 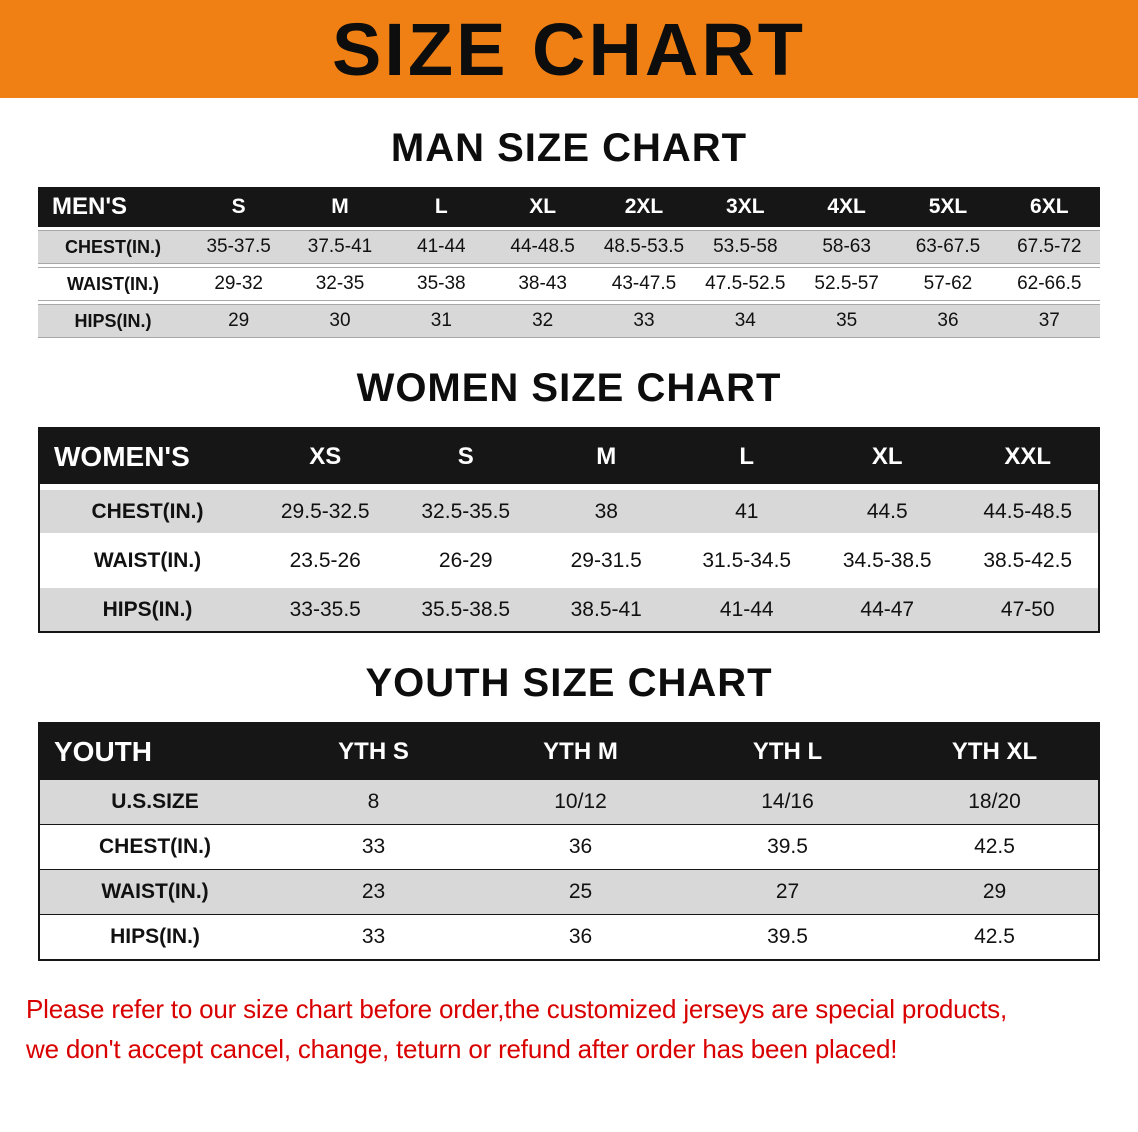 I want to click on banner: SIZE CHART, so click(x=569, y=49).